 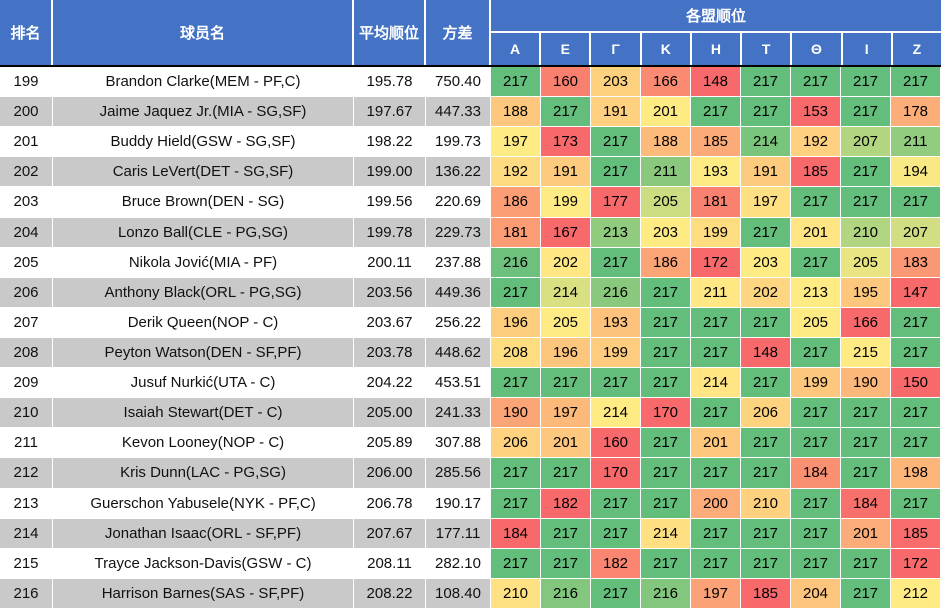 What do you see at coordinates (203, 262) in the screenshot?
I see `player-cell: Nikola Jović(MIA - PF)` at bounding box center [203, 262].